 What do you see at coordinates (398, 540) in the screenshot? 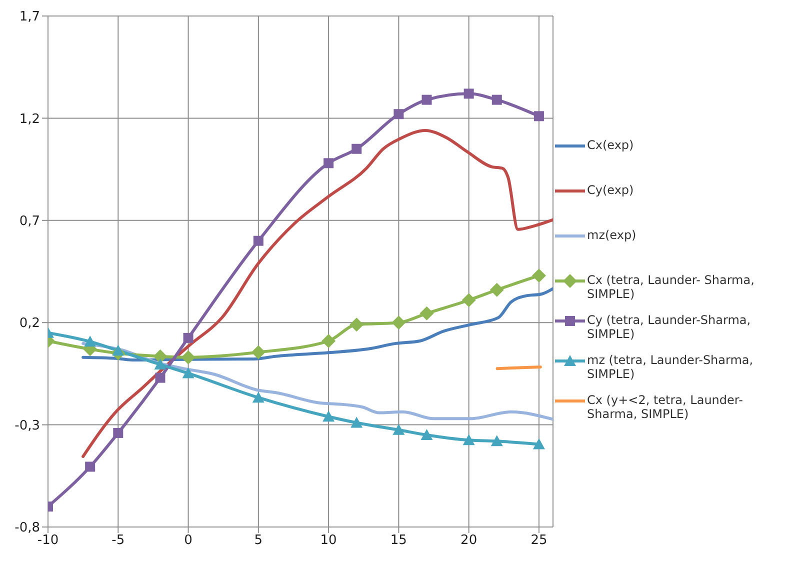
I see `x-tick-label: 15` at bounding box center [398, 540].